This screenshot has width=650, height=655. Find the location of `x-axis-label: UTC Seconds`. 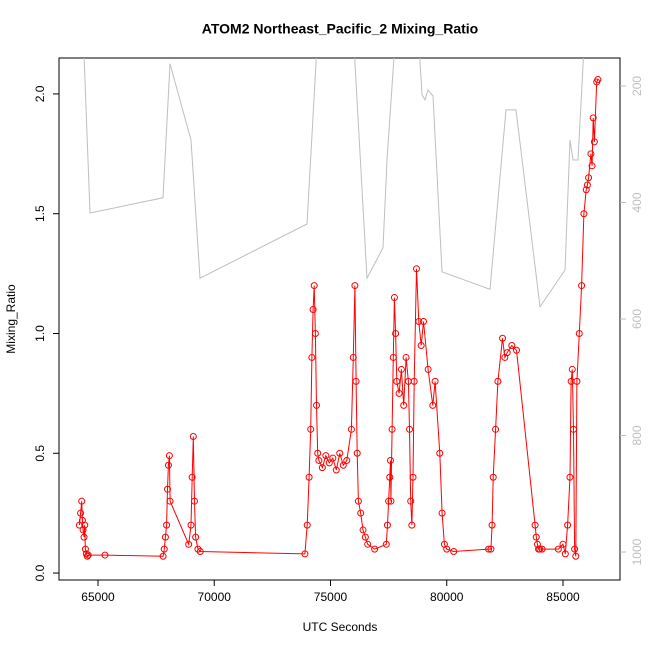

x-axis-label: UTC Seconds is located at coordinates (340, 627).